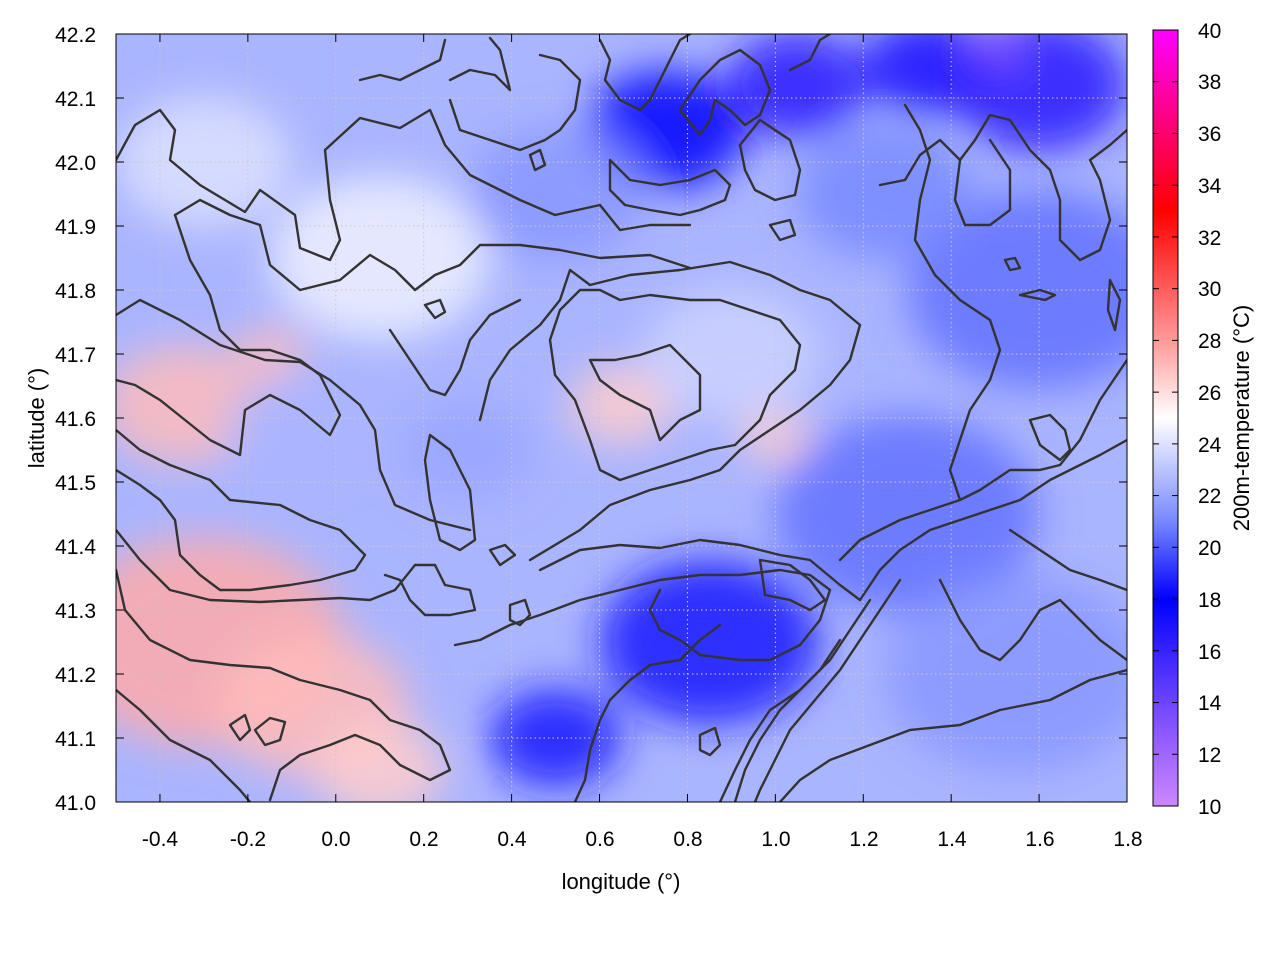  Describe the element at coordinates (1209, 600) in the screenshot. I see `colorbar-tick-label: 18` at that location.